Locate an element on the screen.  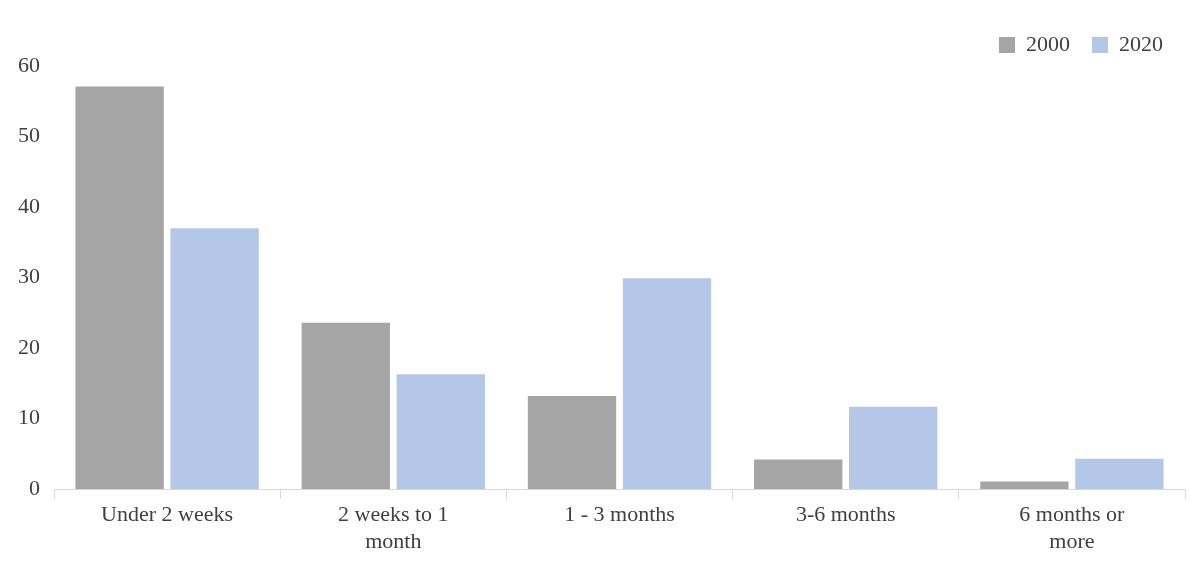
y-tick-label: 10 is located at coordinates (29, 417).